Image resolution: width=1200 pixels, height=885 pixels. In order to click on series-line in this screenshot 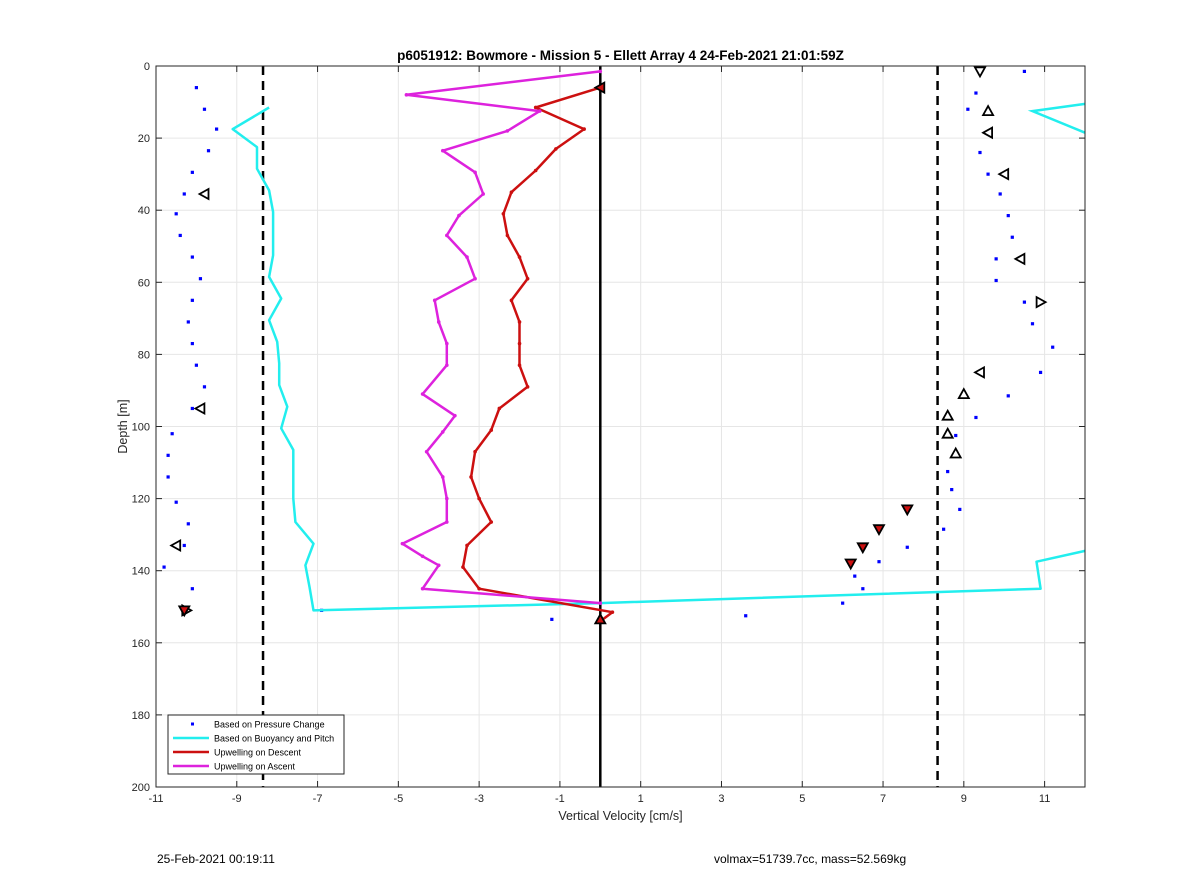, I will do `click(537, 354)`.